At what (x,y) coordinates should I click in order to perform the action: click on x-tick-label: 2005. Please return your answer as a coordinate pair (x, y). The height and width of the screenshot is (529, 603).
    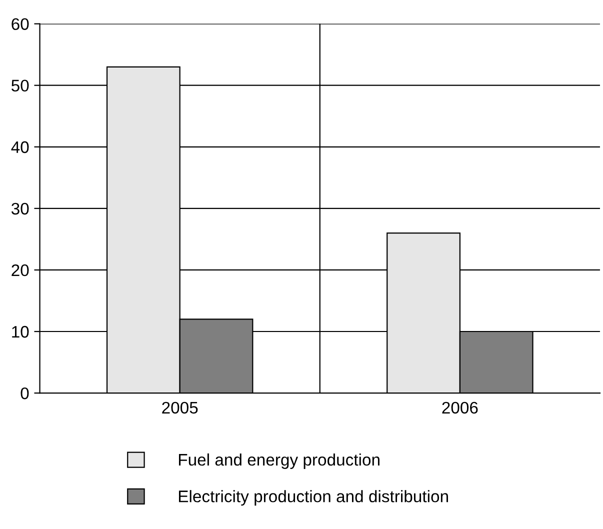
    Looking at the image, I should click on (180, 408).